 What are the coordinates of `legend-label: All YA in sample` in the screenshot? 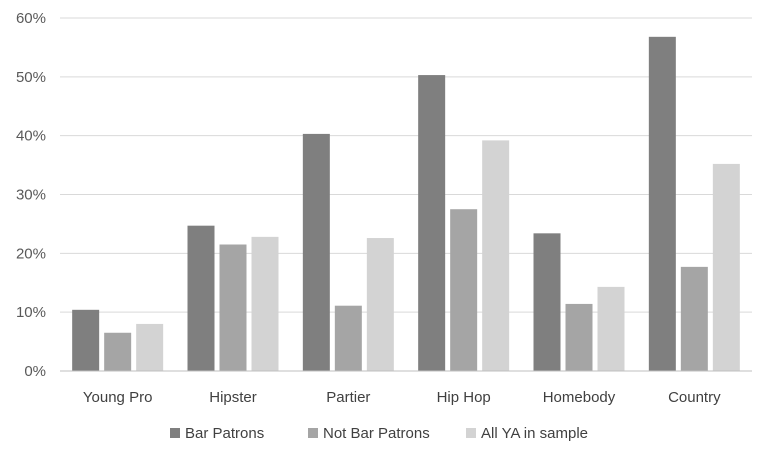 It's located at (534, 433).